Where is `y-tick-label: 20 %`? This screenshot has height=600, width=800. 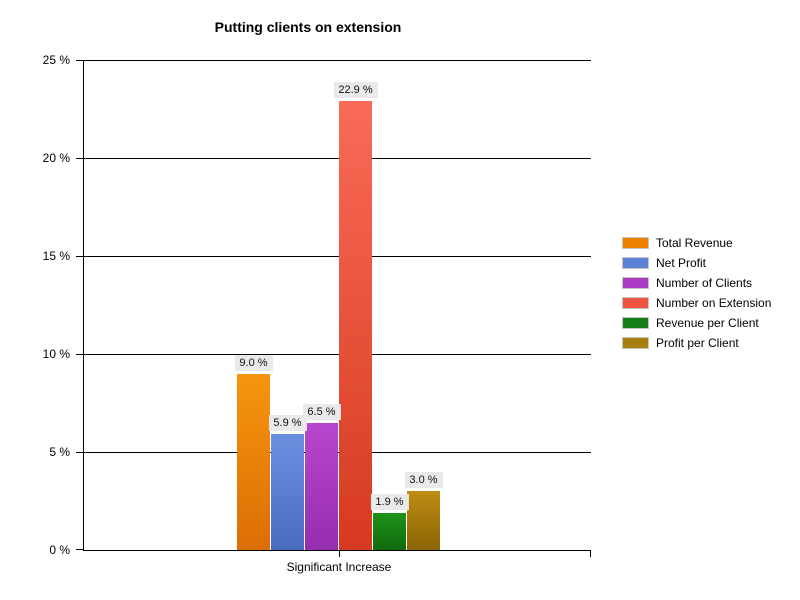
y-tick-label: 20 % is located at coordinates (56, 158).